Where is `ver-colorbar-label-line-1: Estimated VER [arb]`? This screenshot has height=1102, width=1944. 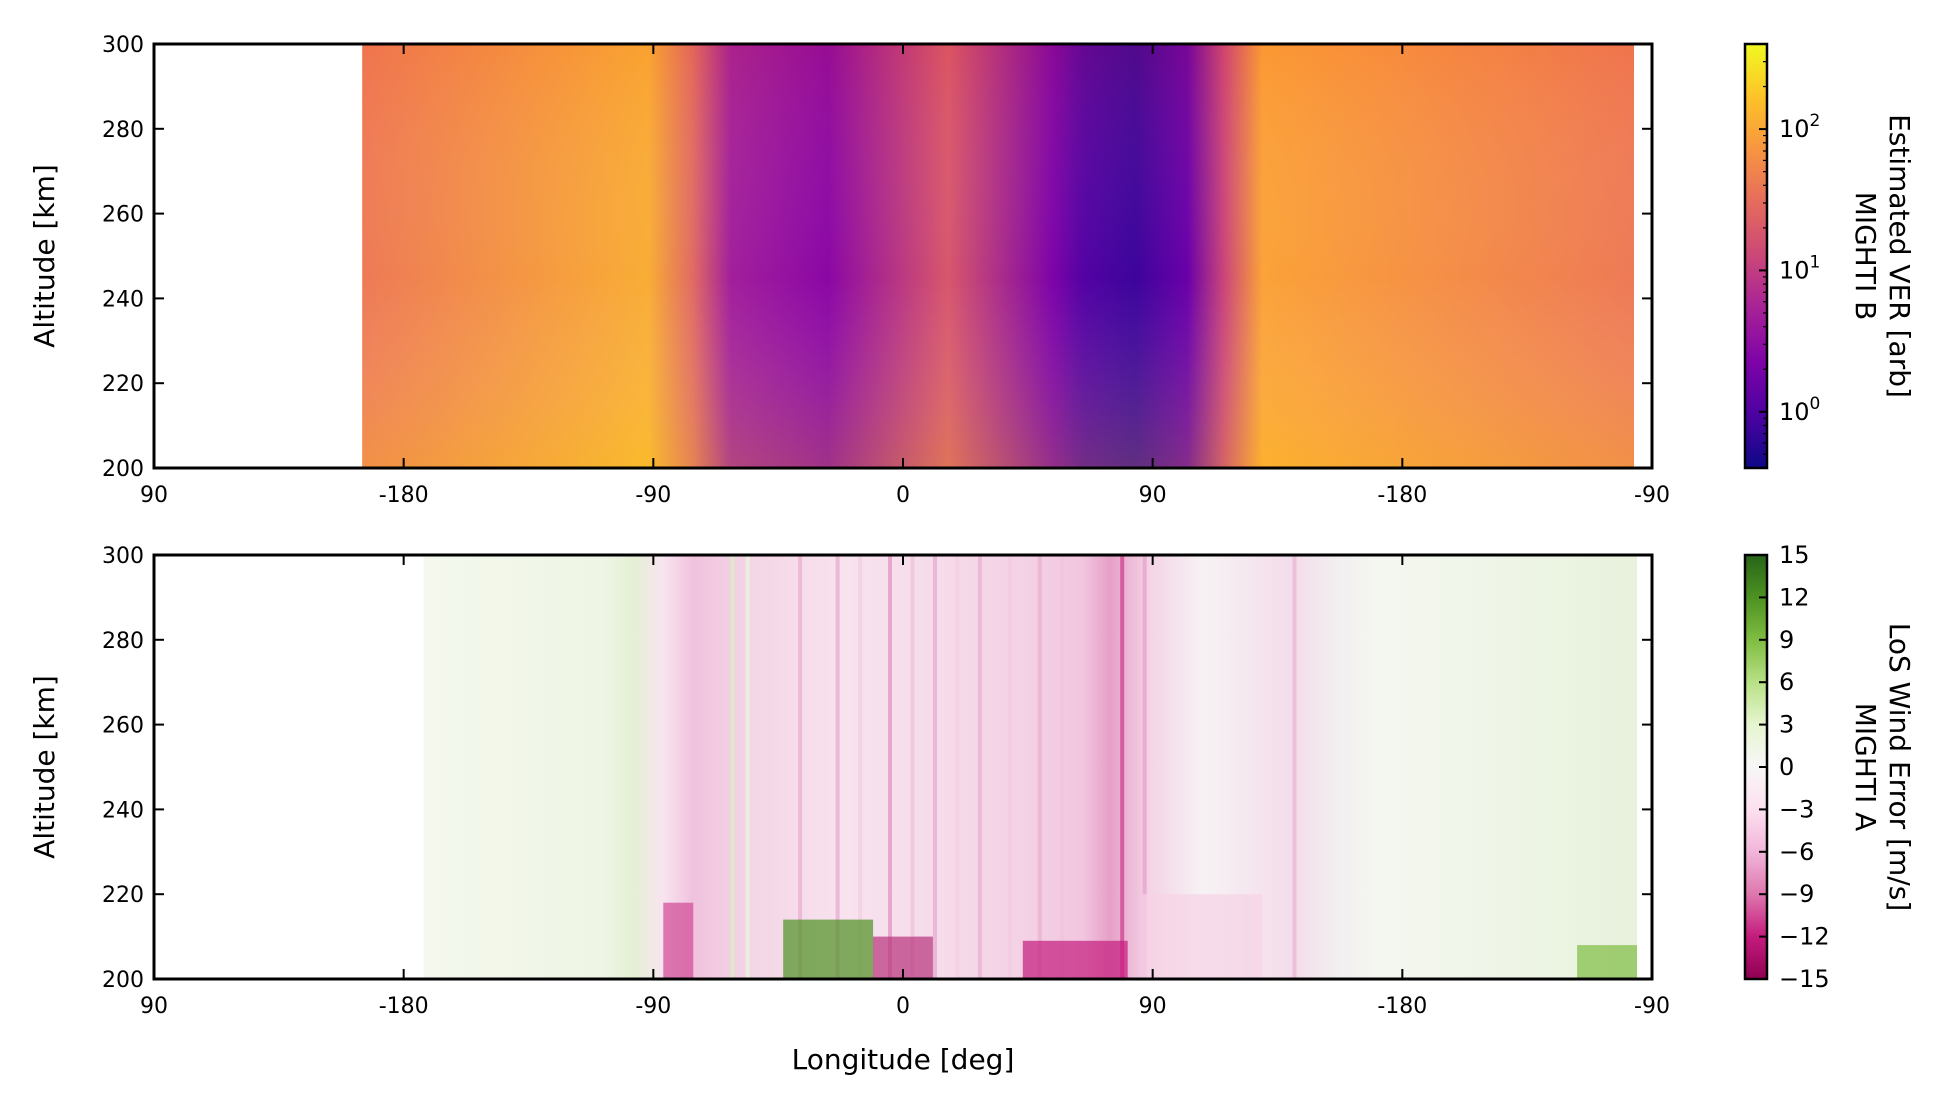
ver-colorbar-label-line-1: Estimated VER [arb] is located at coordinates (1899, 256).